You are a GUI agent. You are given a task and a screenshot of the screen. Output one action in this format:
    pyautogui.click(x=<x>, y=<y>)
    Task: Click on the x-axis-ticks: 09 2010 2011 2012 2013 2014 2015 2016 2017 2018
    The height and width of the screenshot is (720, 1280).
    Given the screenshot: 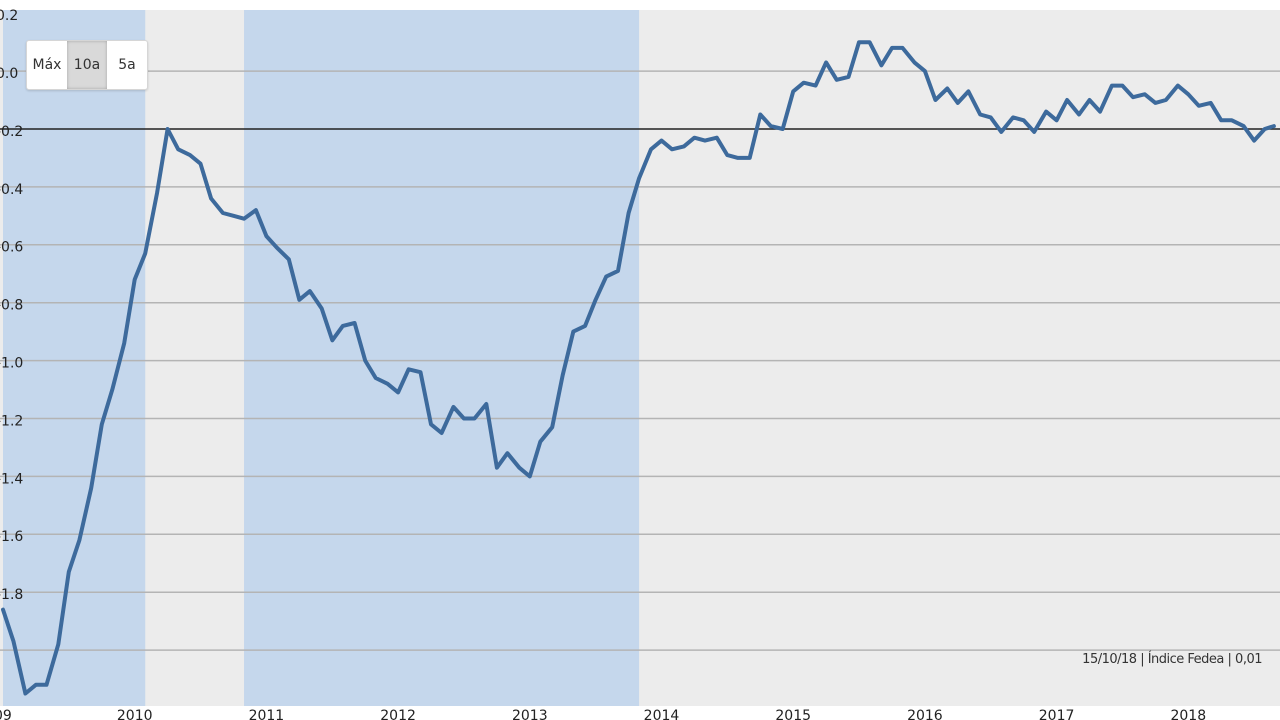 What is the action you would take?
    pyautogui.click(x=603, y=714)
    